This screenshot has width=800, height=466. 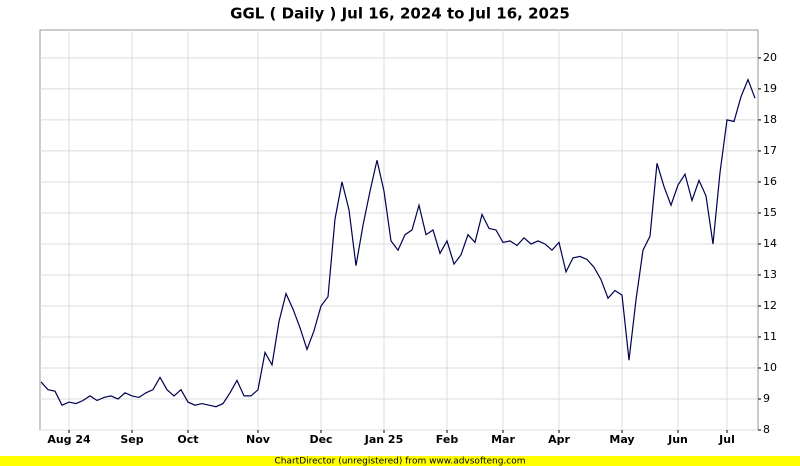 What do you see at coordinates (770, 88) in the screenshot?
I see `y-tick-label: 19` at bounding box center [770, 88].